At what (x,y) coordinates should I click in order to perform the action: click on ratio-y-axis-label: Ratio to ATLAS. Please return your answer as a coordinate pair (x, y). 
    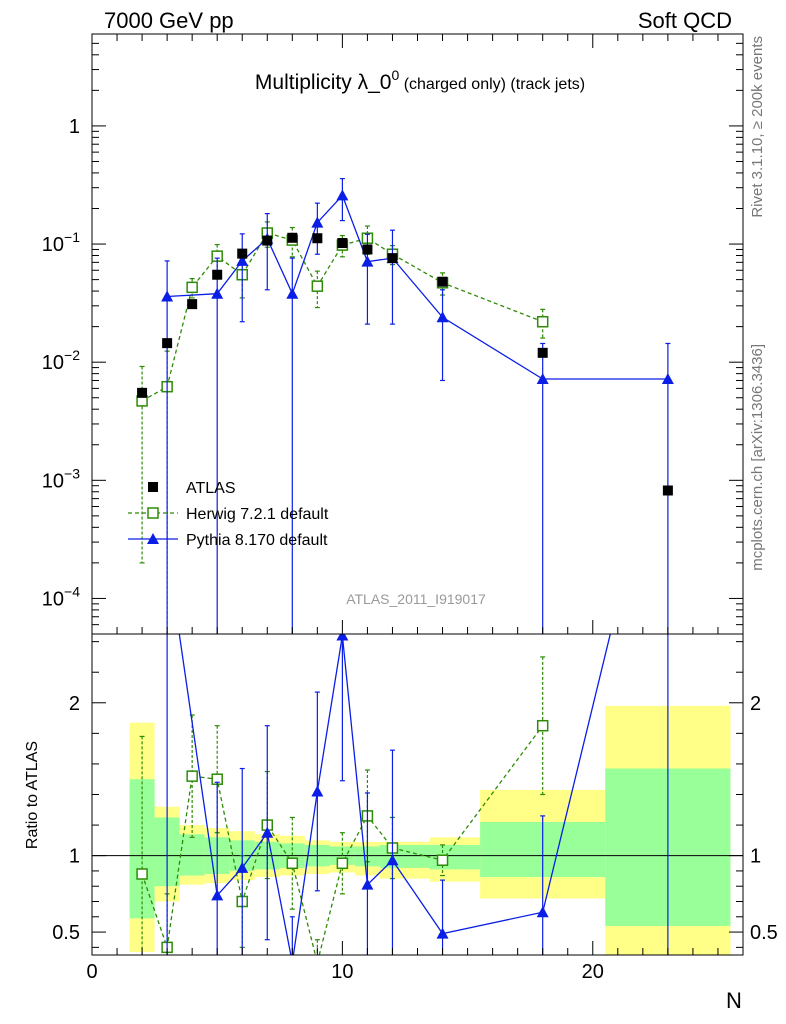
    Looking at the image, I should click on (32, 795).